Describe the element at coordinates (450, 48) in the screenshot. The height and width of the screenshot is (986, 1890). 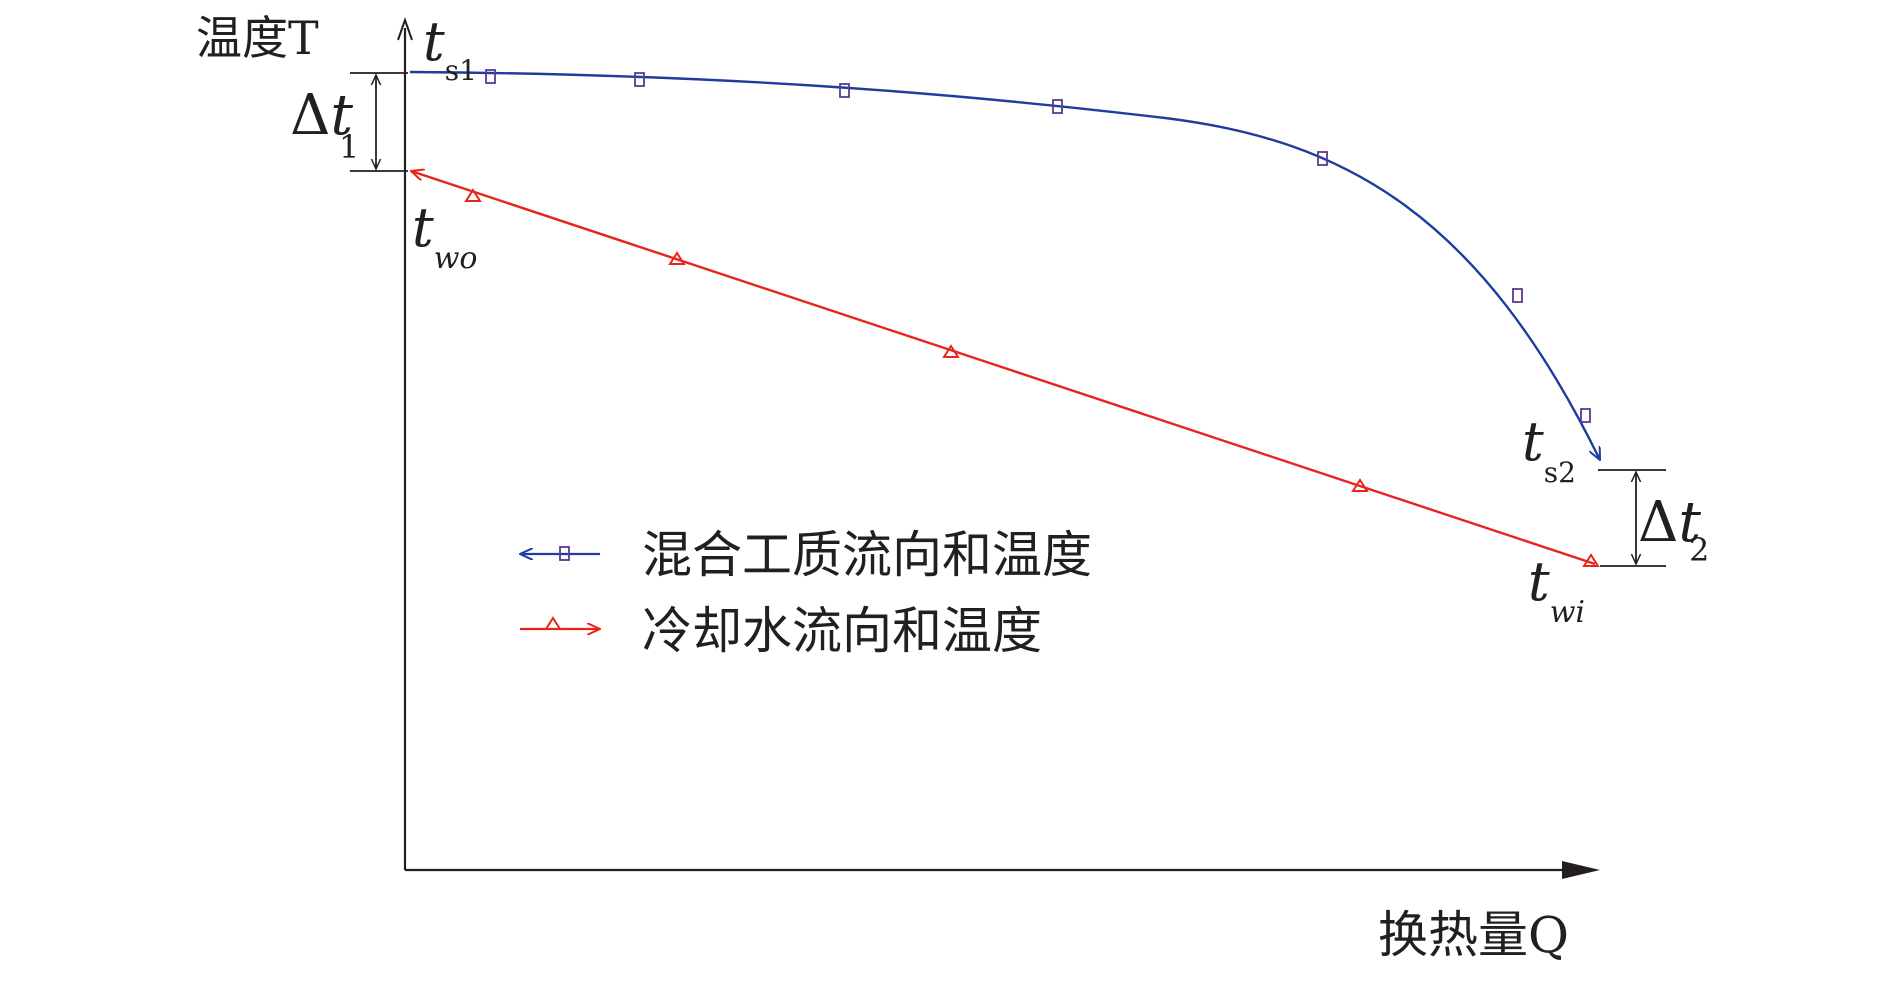
I see `ts1-label: ts1` at that location.